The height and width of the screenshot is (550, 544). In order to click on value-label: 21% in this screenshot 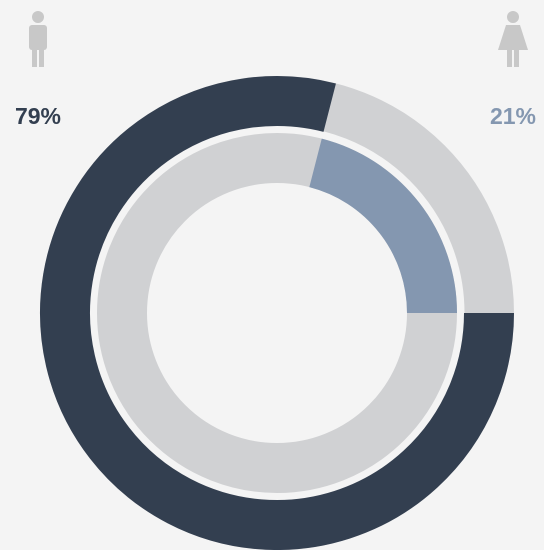, I will do `click(513, 116)`.